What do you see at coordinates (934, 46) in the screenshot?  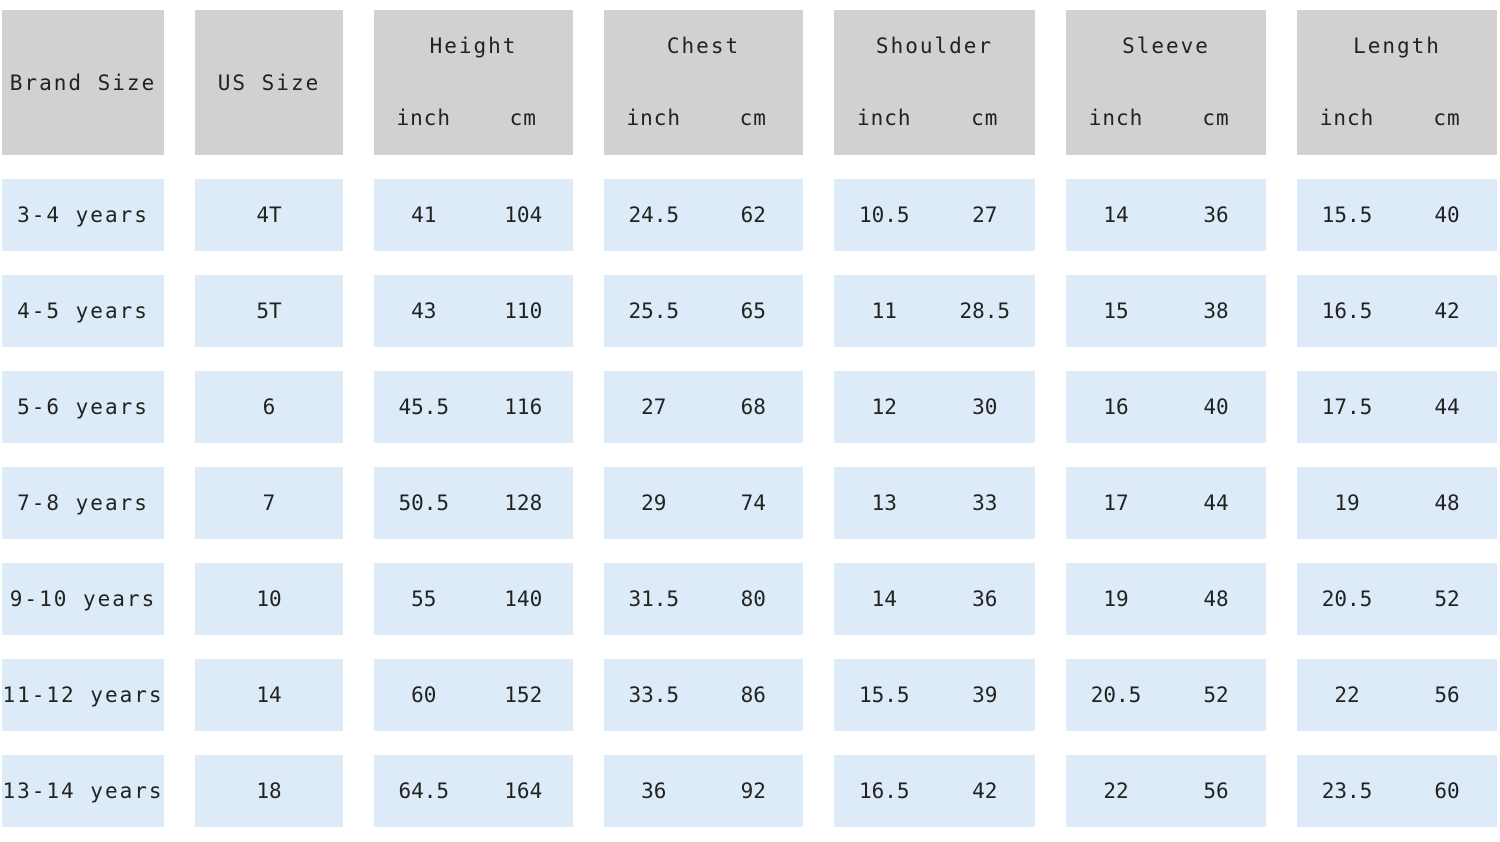 I see `header-shoulder-title: Shoulder` at bounding box center [934, 46].